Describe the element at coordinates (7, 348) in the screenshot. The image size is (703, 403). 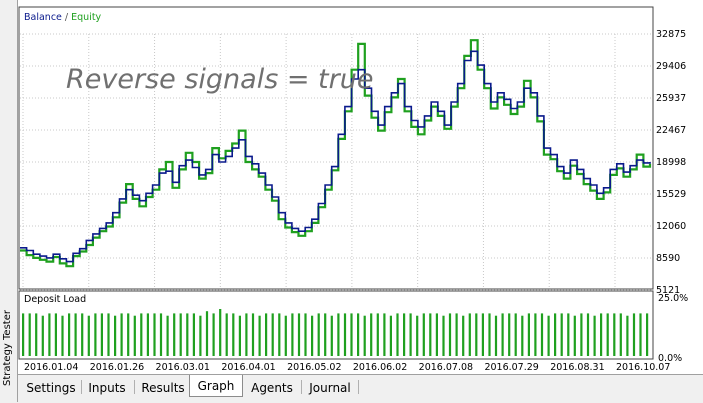
I see `strategy-tester-label: Strategy Tester` at that location.